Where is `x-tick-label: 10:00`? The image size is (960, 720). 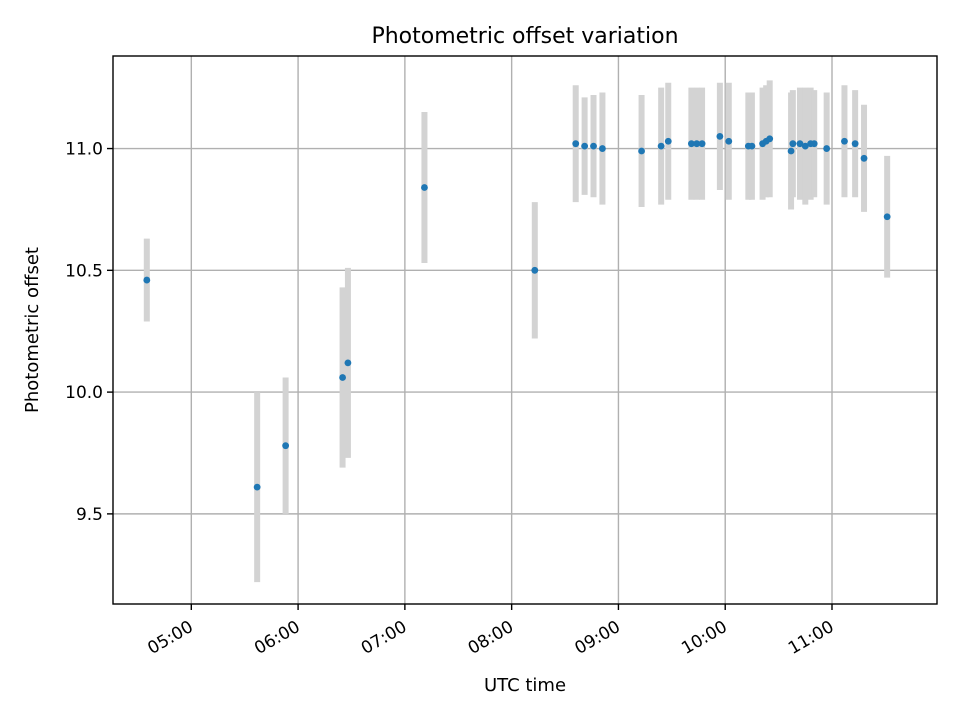
x-tick-label: 10:00 is located at coordinates (704, 638).